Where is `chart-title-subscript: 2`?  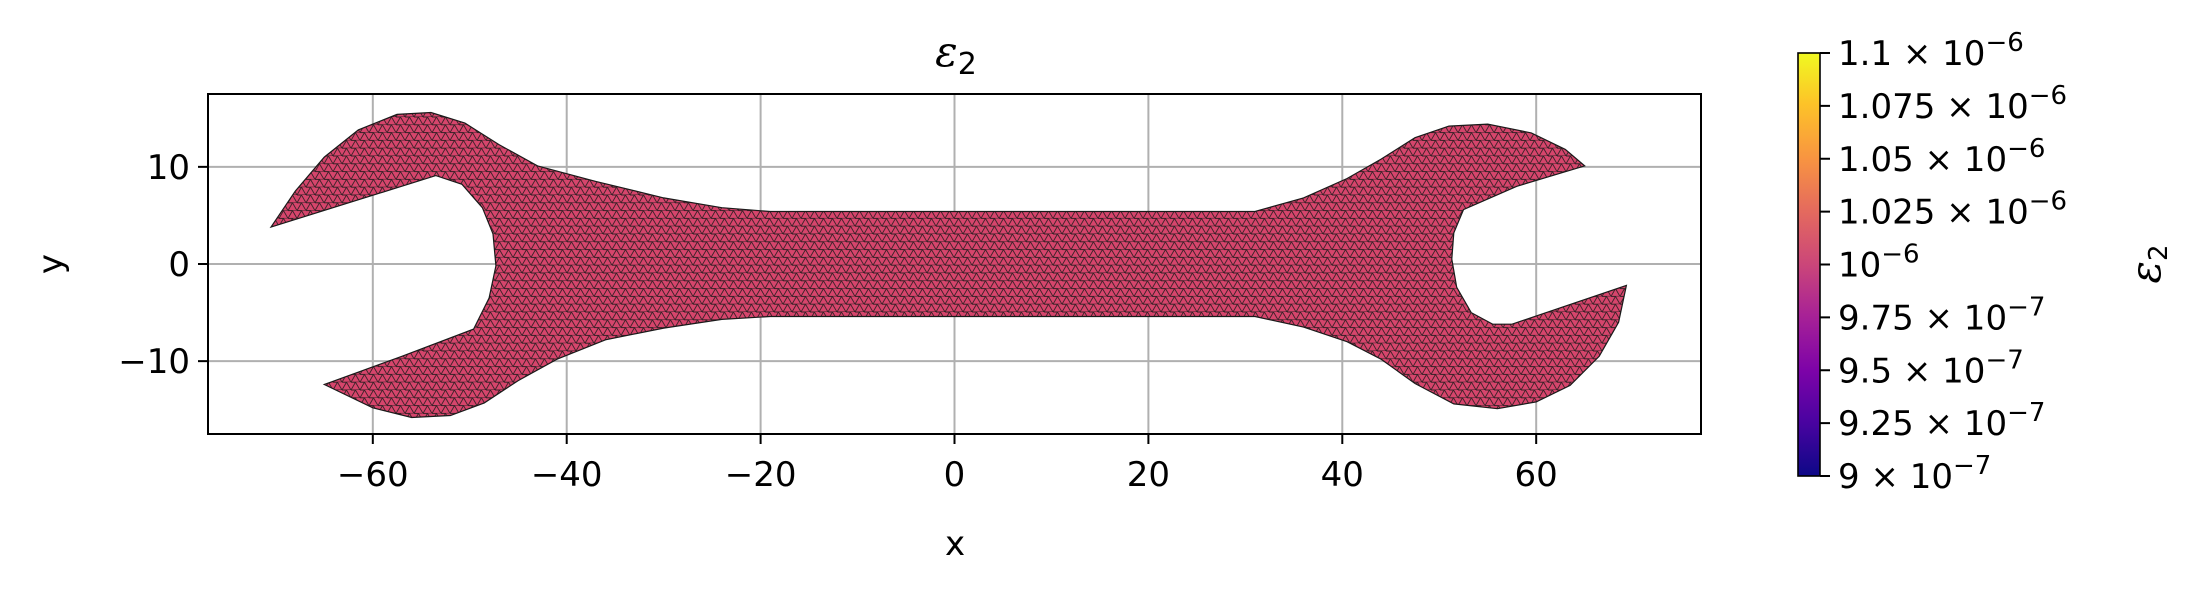 chart-title-subscript: 2 is located at coordinates (967, 64).